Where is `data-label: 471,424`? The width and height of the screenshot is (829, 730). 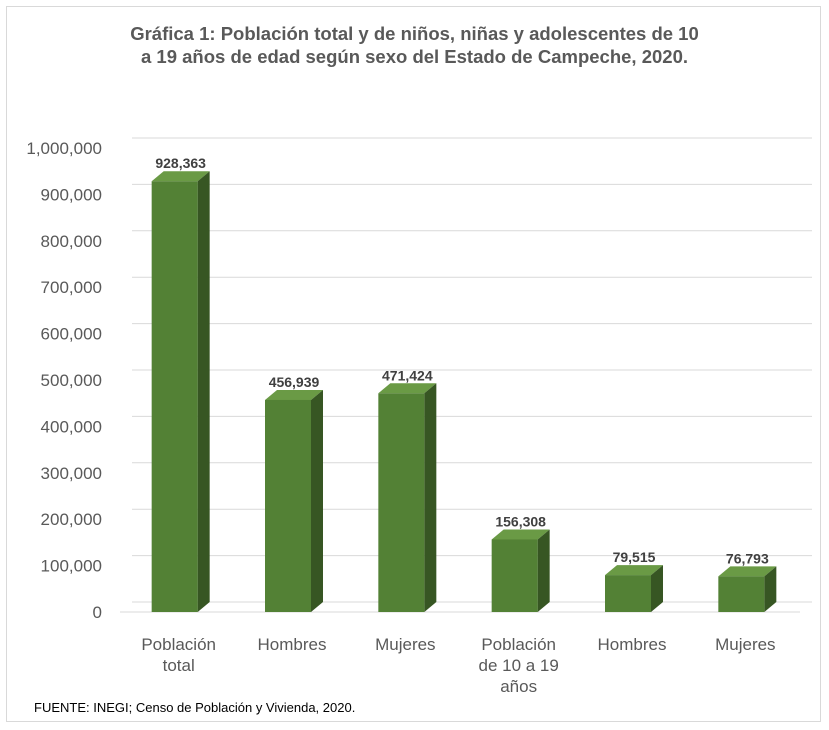 data-label: 471,424 is located at coordinates (407, 375).